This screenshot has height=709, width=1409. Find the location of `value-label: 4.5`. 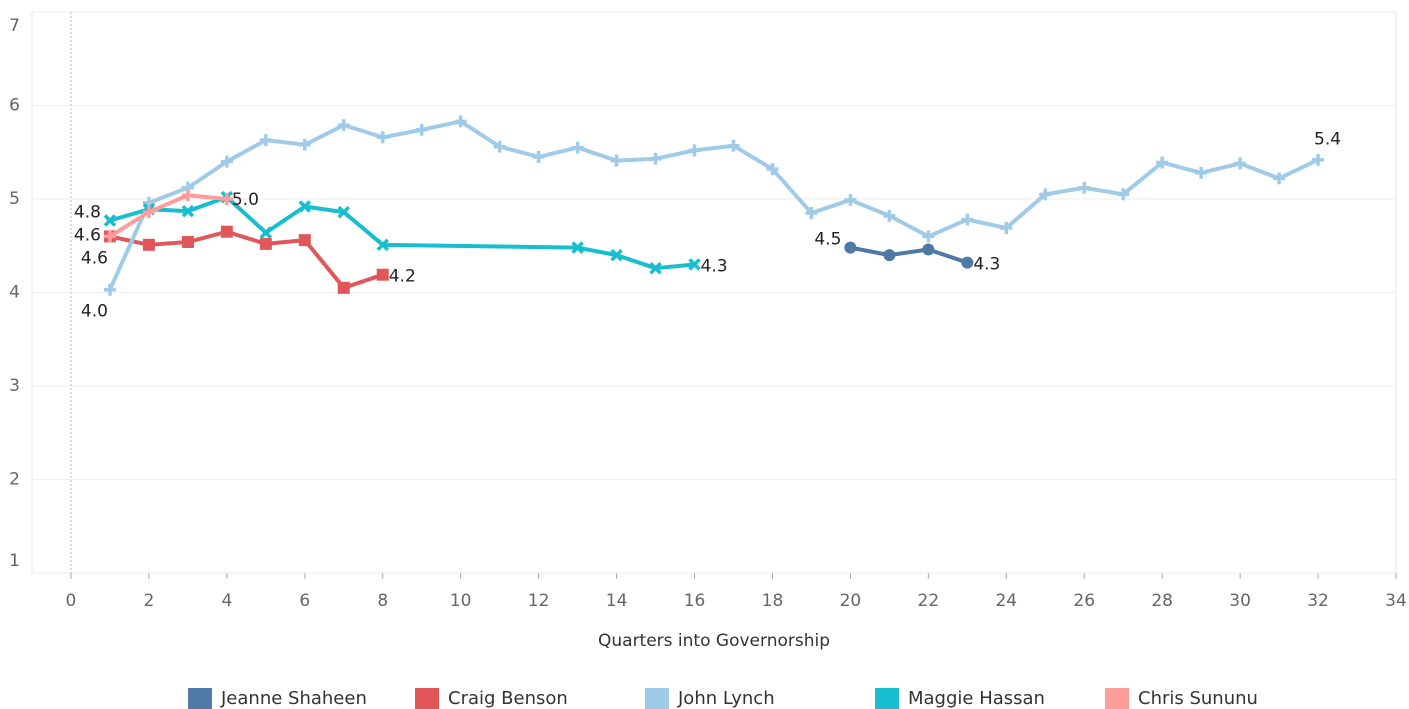

value-label: 4.5 is located at coordinates (827, 240).